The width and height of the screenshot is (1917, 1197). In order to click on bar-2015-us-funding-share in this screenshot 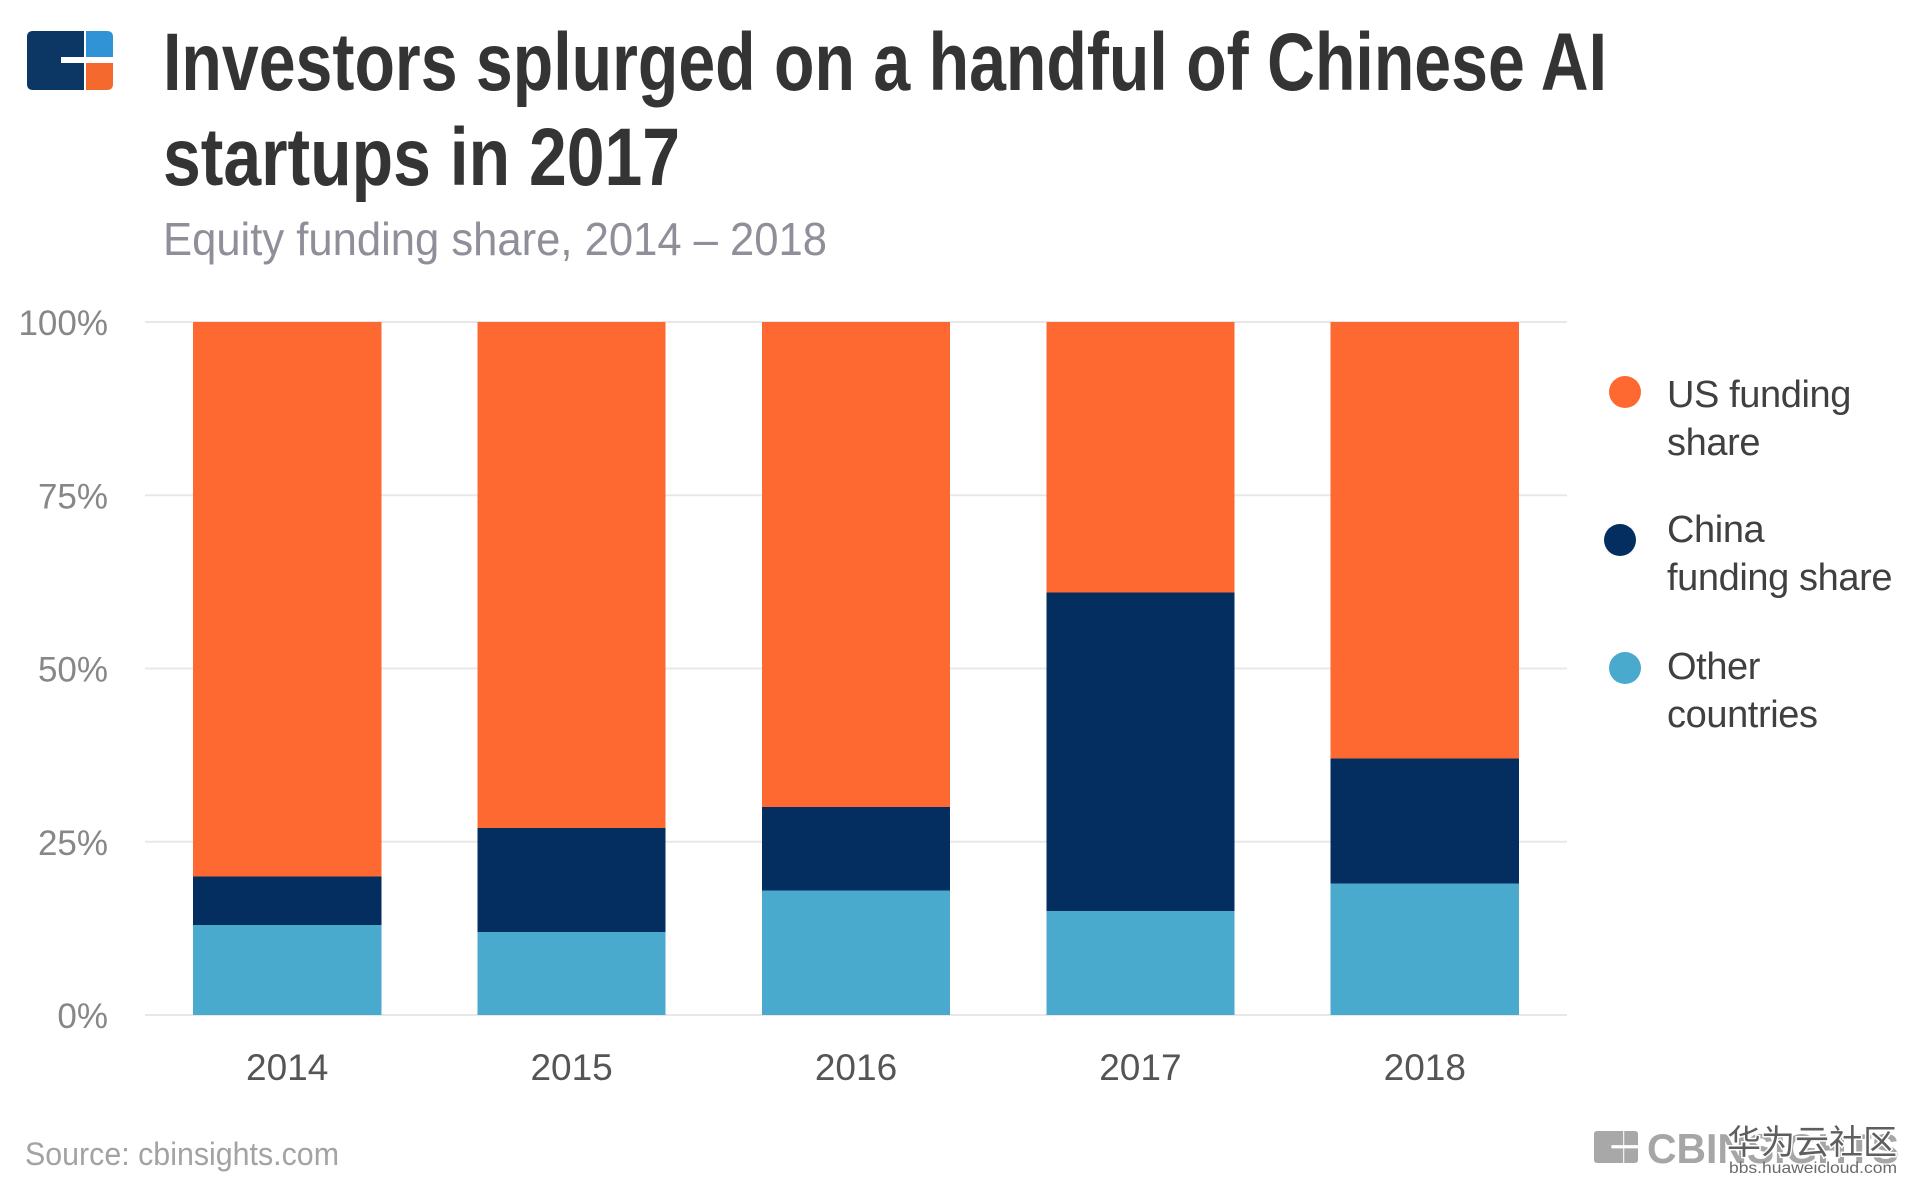, I will do `click(571, 575)`.